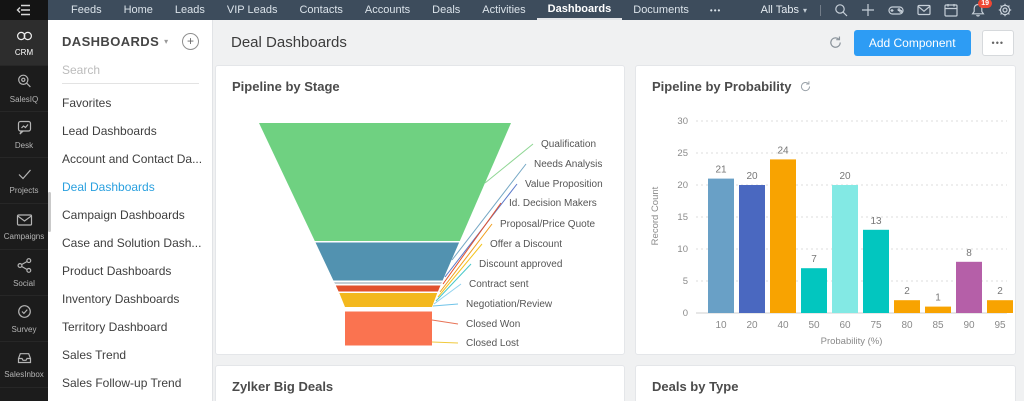 The image size is (1024, 401). Describe the element at coordinates (289, 42) in the screenshot. I see `page-title: Deal Dashboards` at that location.